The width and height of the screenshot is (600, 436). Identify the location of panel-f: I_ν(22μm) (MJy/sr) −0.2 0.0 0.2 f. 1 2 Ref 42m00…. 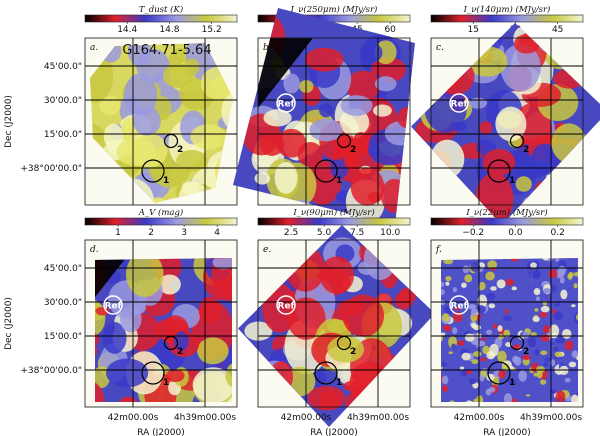
(507, 321).